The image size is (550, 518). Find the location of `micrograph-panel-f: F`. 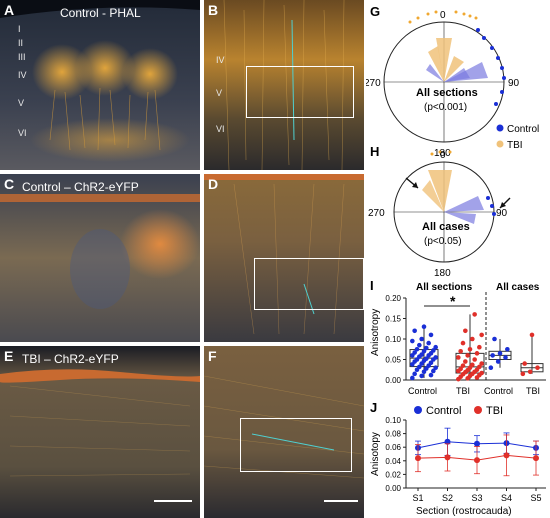

micrograph-panel-f: F is located at coordinates (284, 432).